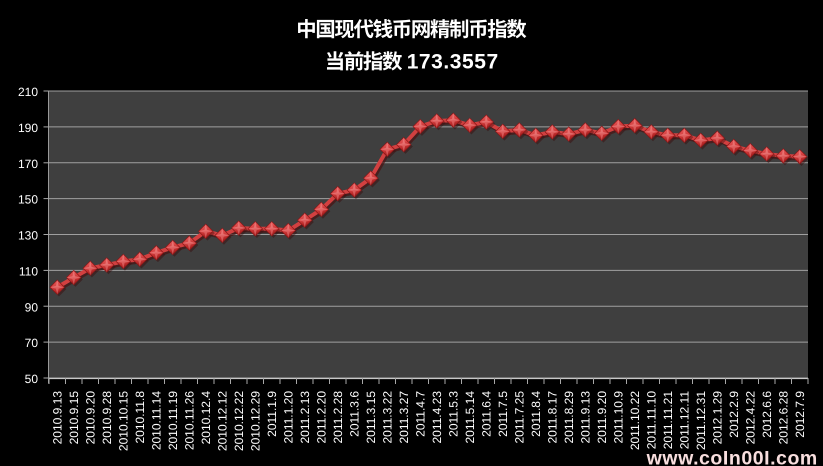  What do you see at coordinates (189, 420) in the screenshot?
I see `svg-text: 2010.11.26` at bounding box center [189, 420].